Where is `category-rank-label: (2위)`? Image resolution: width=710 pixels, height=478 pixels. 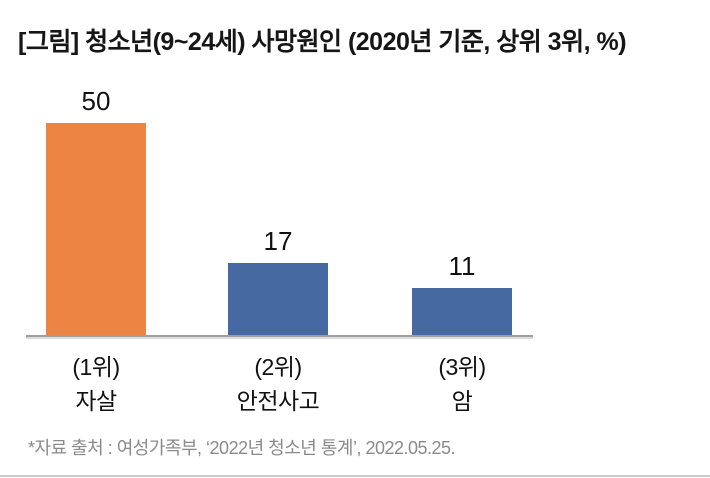 category-rank-label: (2위) is located at coordinates (278, 367).